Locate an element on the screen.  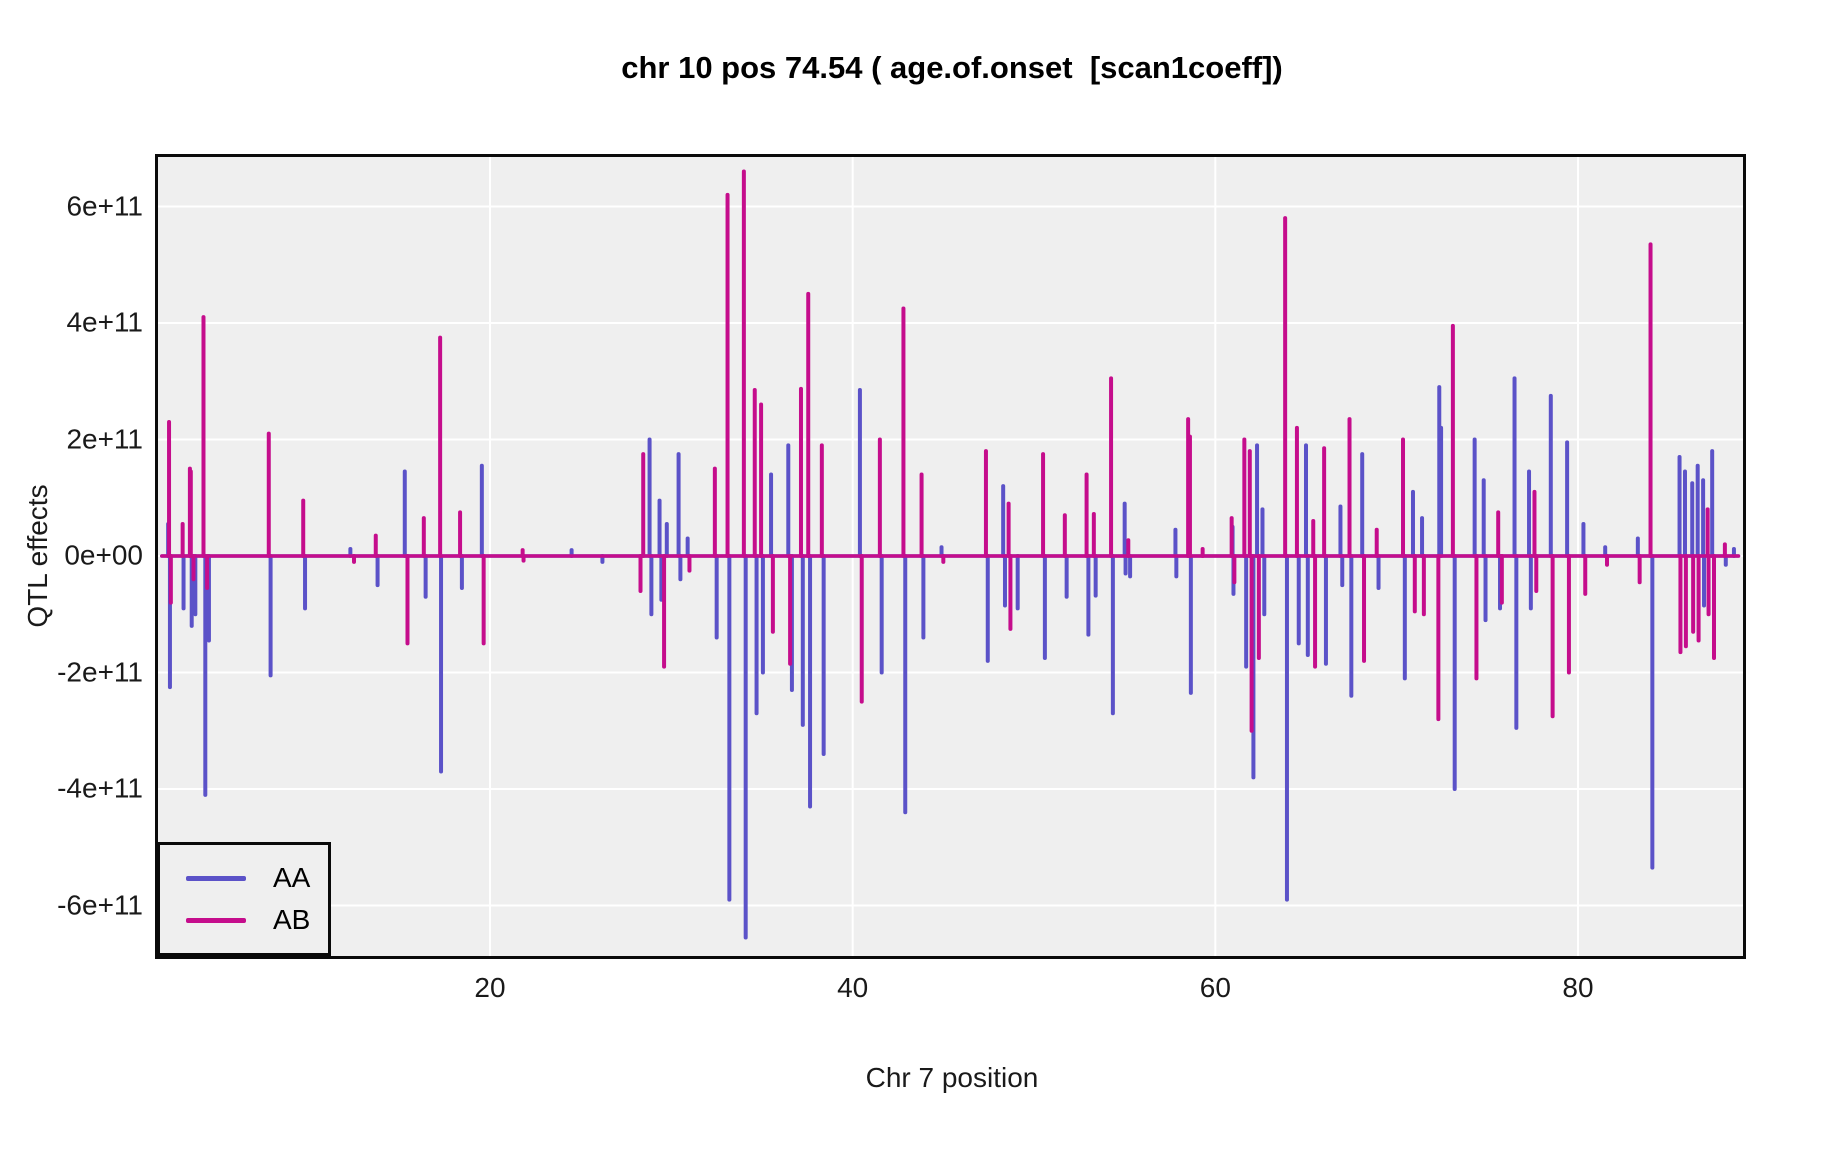
legend-label-ab: AB is located at coordinates (292, 919).